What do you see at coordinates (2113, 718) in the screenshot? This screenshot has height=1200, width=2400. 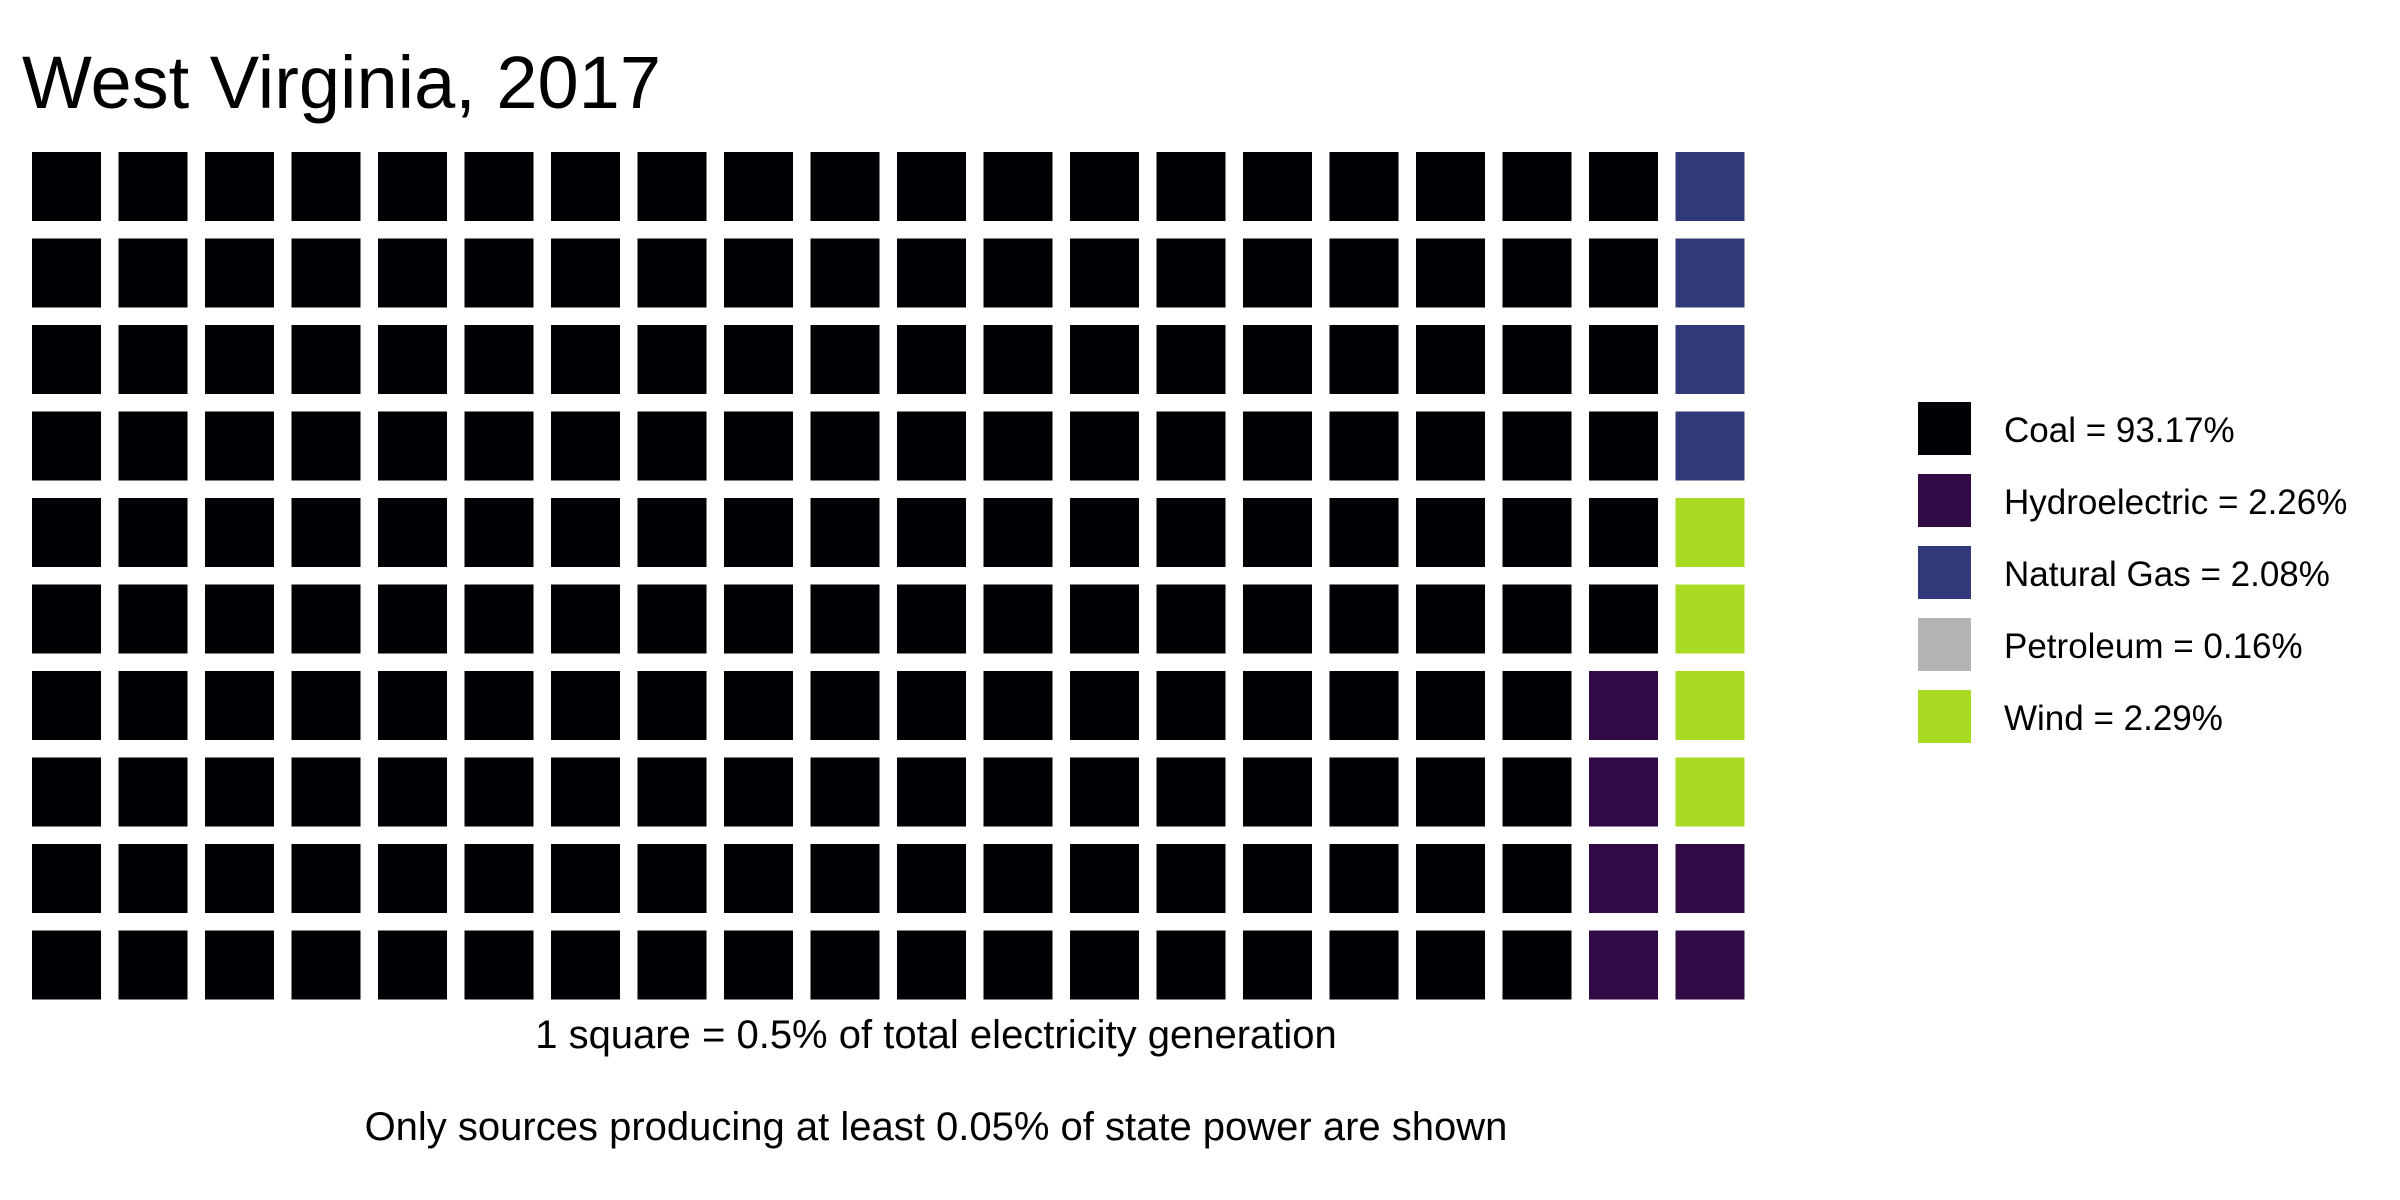 I see `legend-label-wind: Wind = 2.29%` at bounding box center [2113, 718].